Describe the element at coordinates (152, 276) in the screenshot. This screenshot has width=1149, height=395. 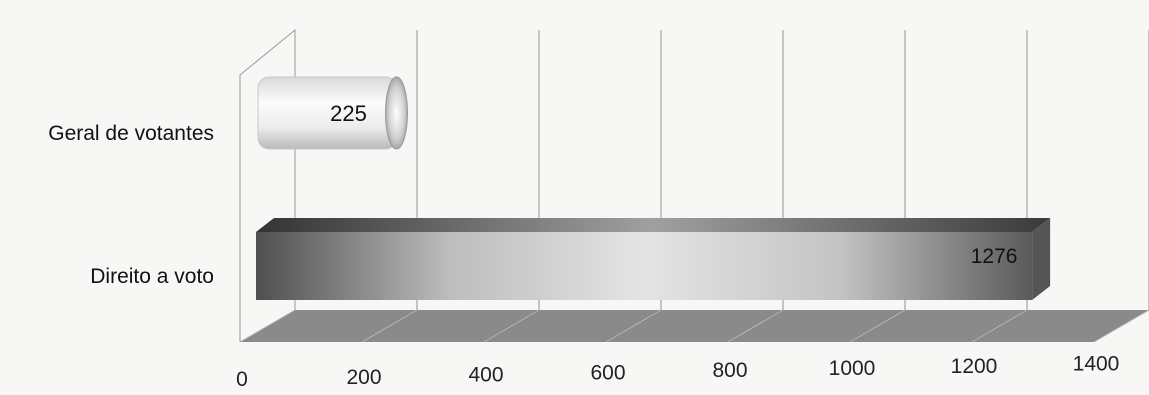
I see `category-label: Direito a voto` at that location.